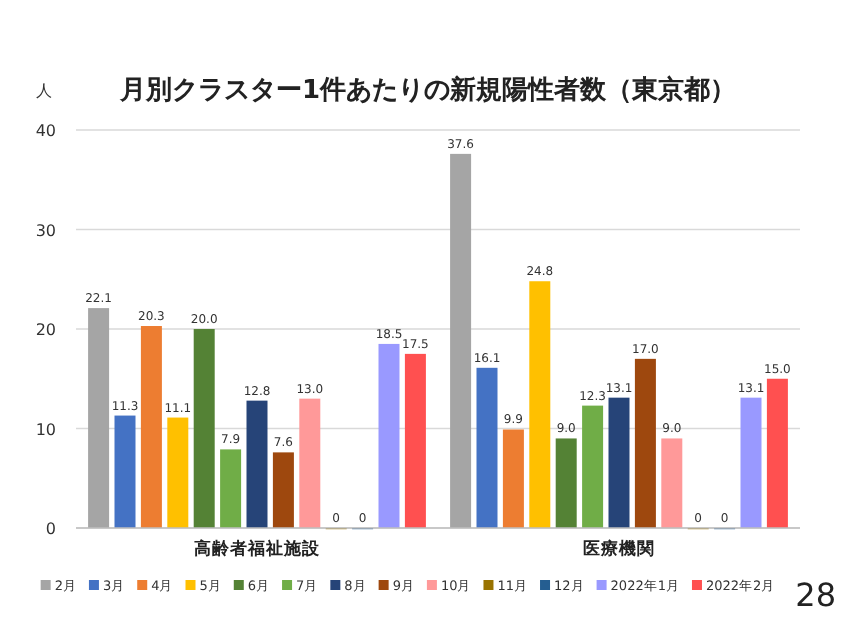  What do you see at coordinates (45, 330) in the screenshot?
I see `y-tick-label: 20` at bounding box center [45, 330].